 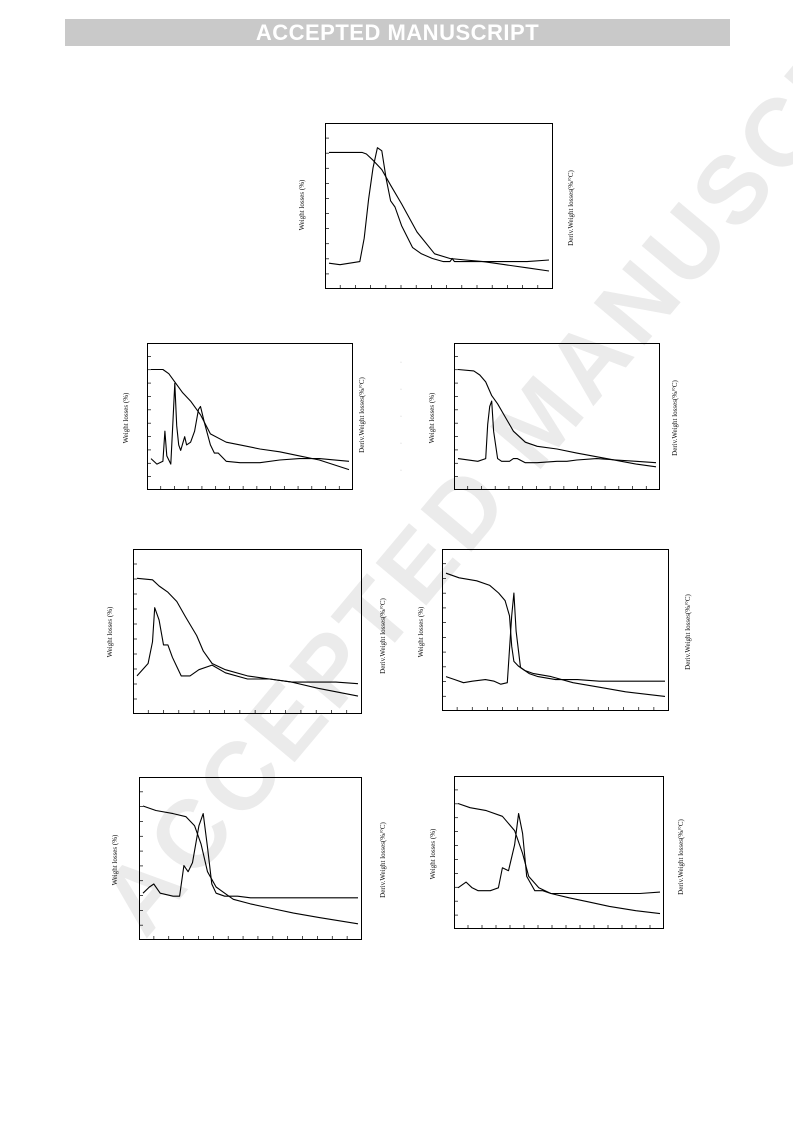 What do you see at coordinates (688, 632) in the screenshot?
I see `right-axis-label-5: Deriv.Weight losses(%/°C)` at bounding box center [688, 632].